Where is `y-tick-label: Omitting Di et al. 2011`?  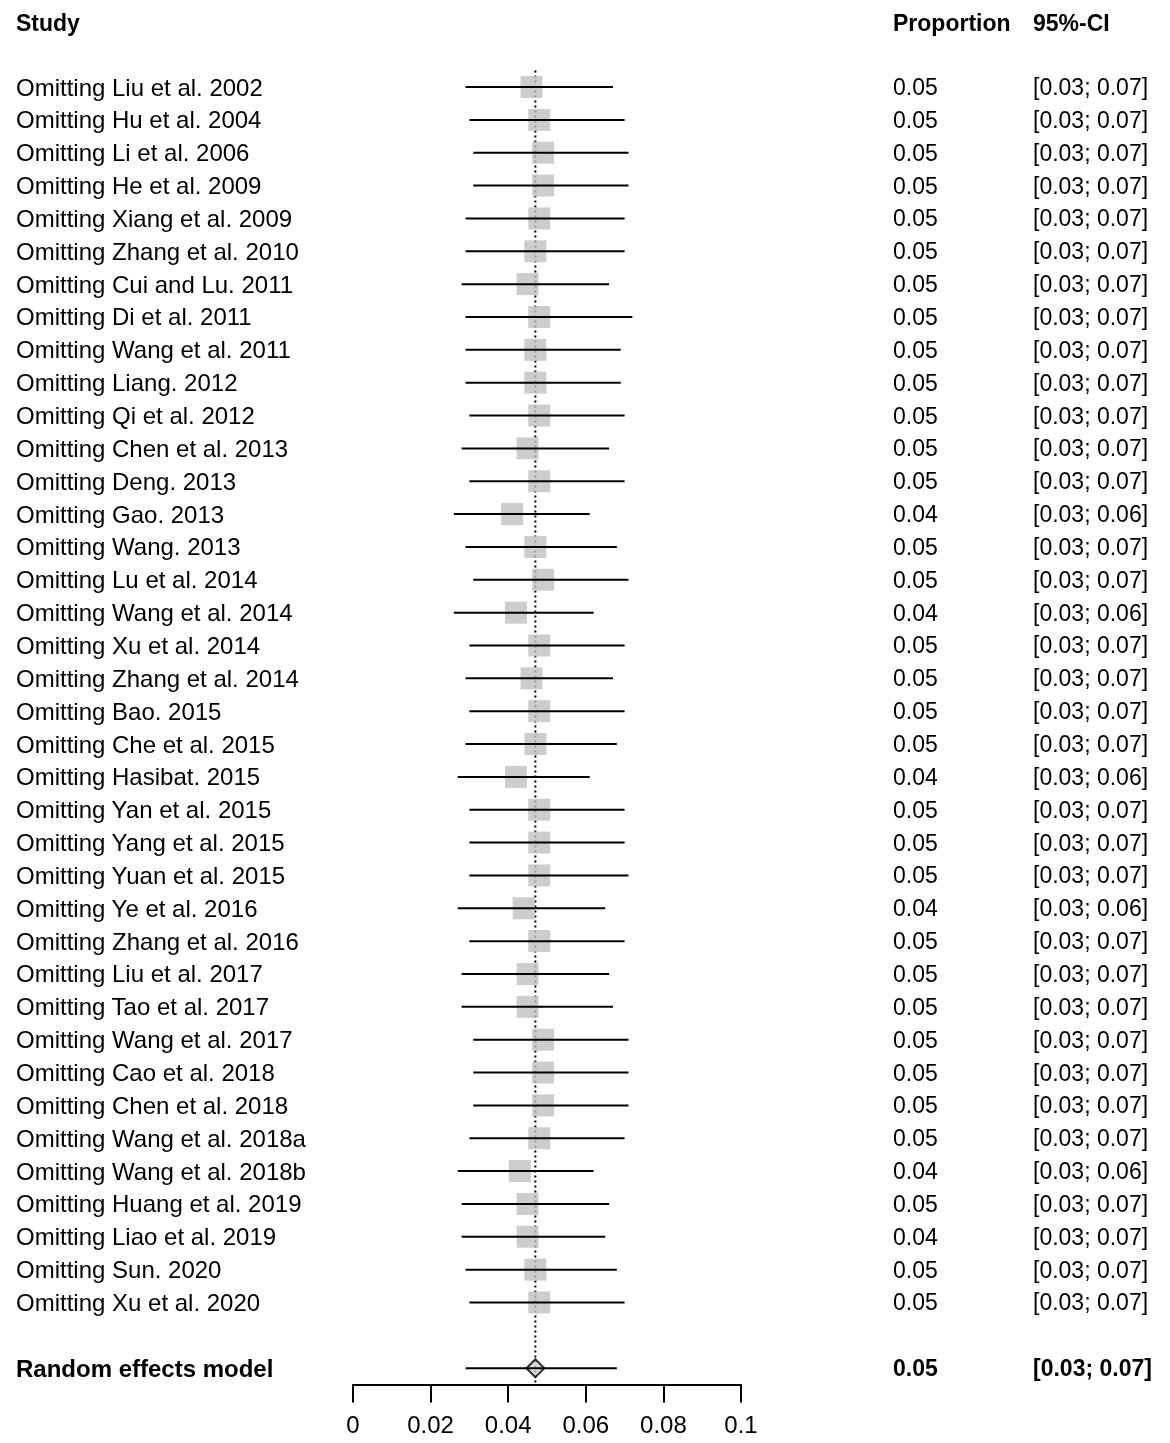 y-tick-label: Omitting Di et al. 2011 is located at coordinates (134, 317).